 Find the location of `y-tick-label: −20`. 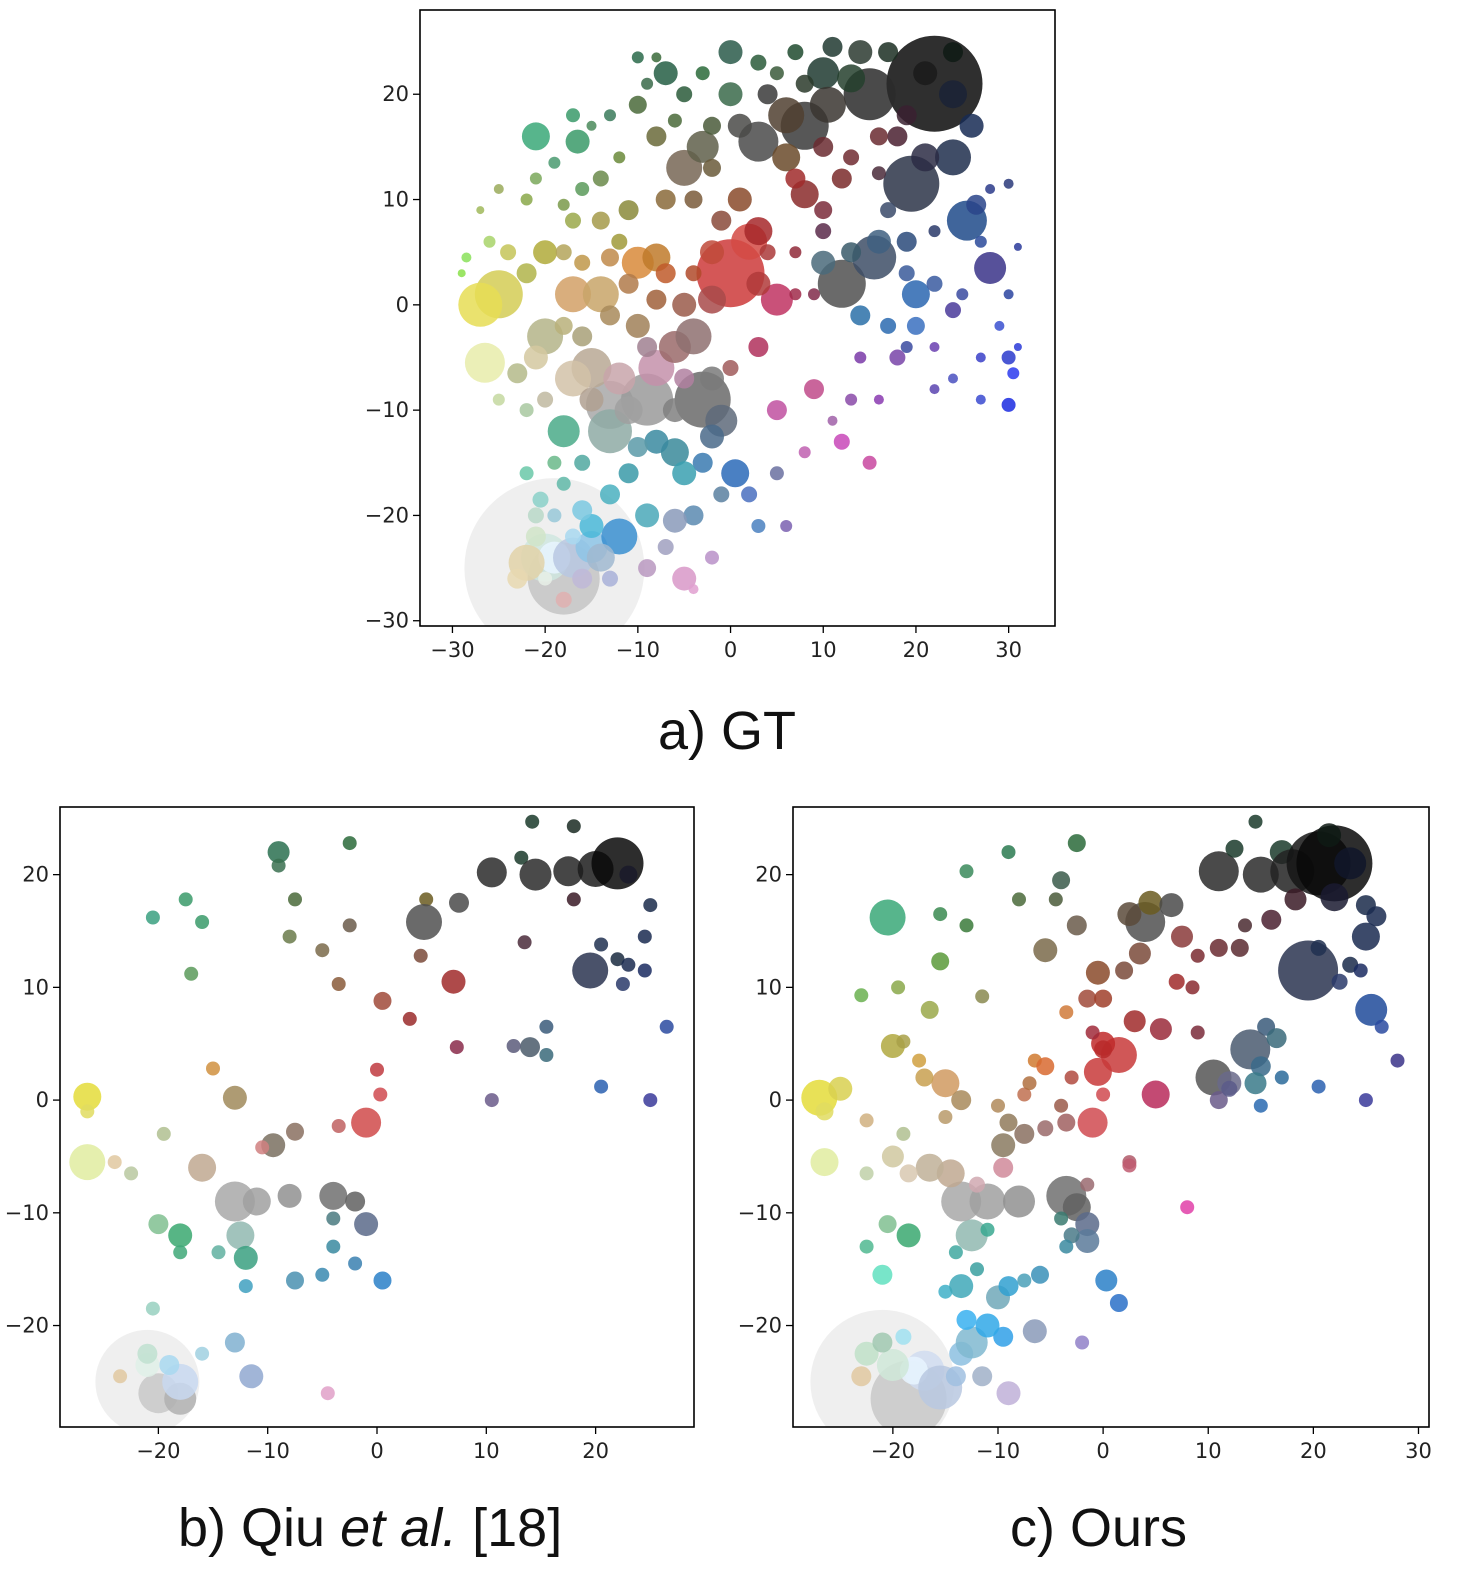

y-tick-label: −20 is located at coordinates (760, 1326).